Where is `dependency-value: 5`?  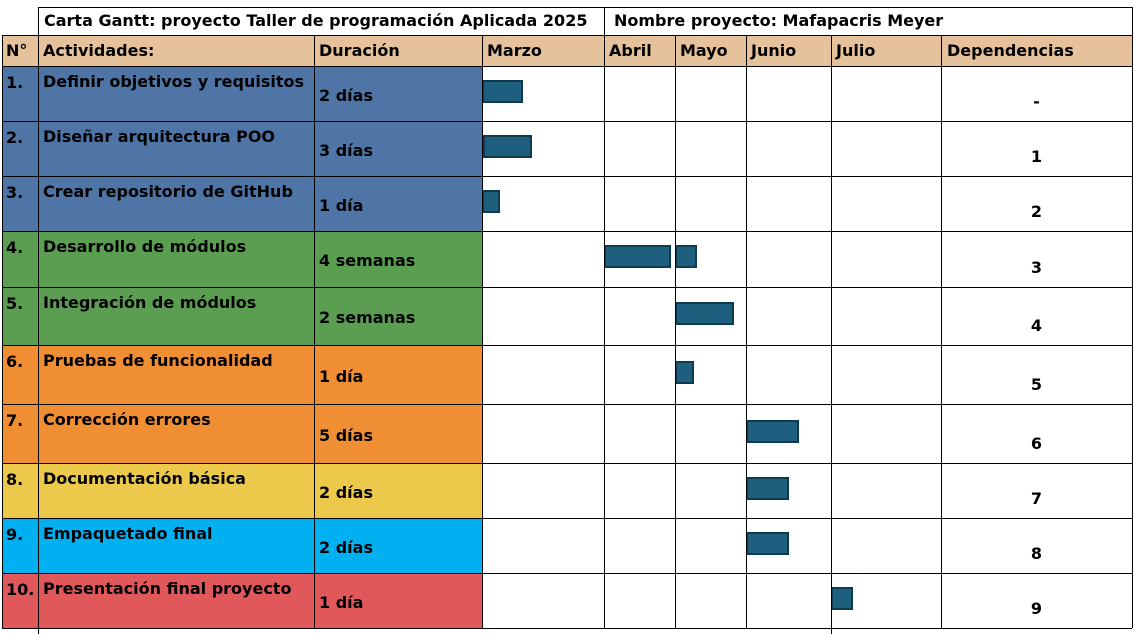 dependency-value: 5 is located at coordinates (1036, 384).